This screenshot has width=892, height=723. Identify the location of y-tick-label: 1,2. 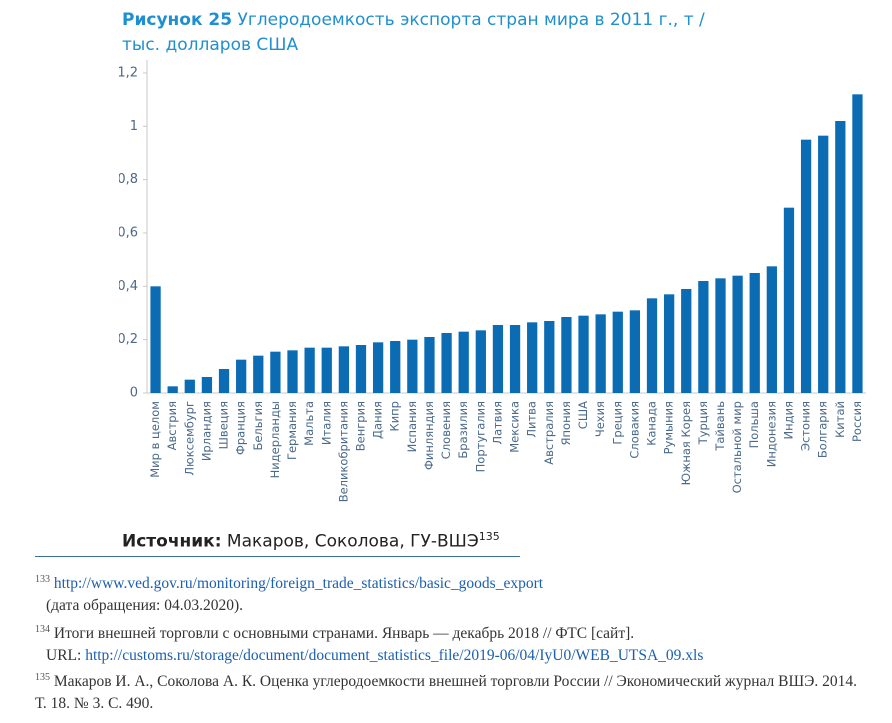
(127, 73).